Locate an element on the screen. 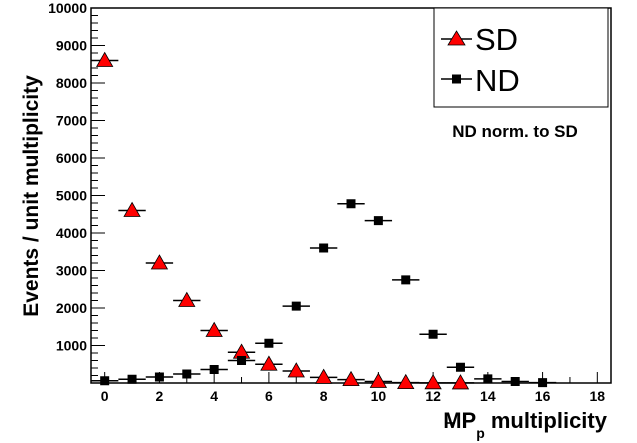  x-tick-label: 14 is located at coordinates (488, 396).